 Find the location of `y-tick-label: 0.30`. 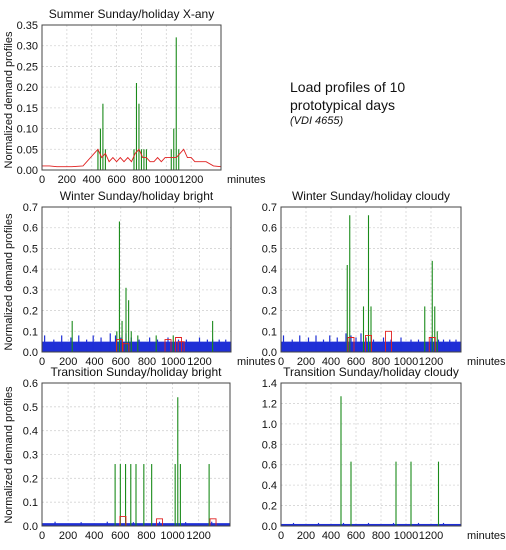

y-tick-label: 0.30 is located at coordinates (27, 47).